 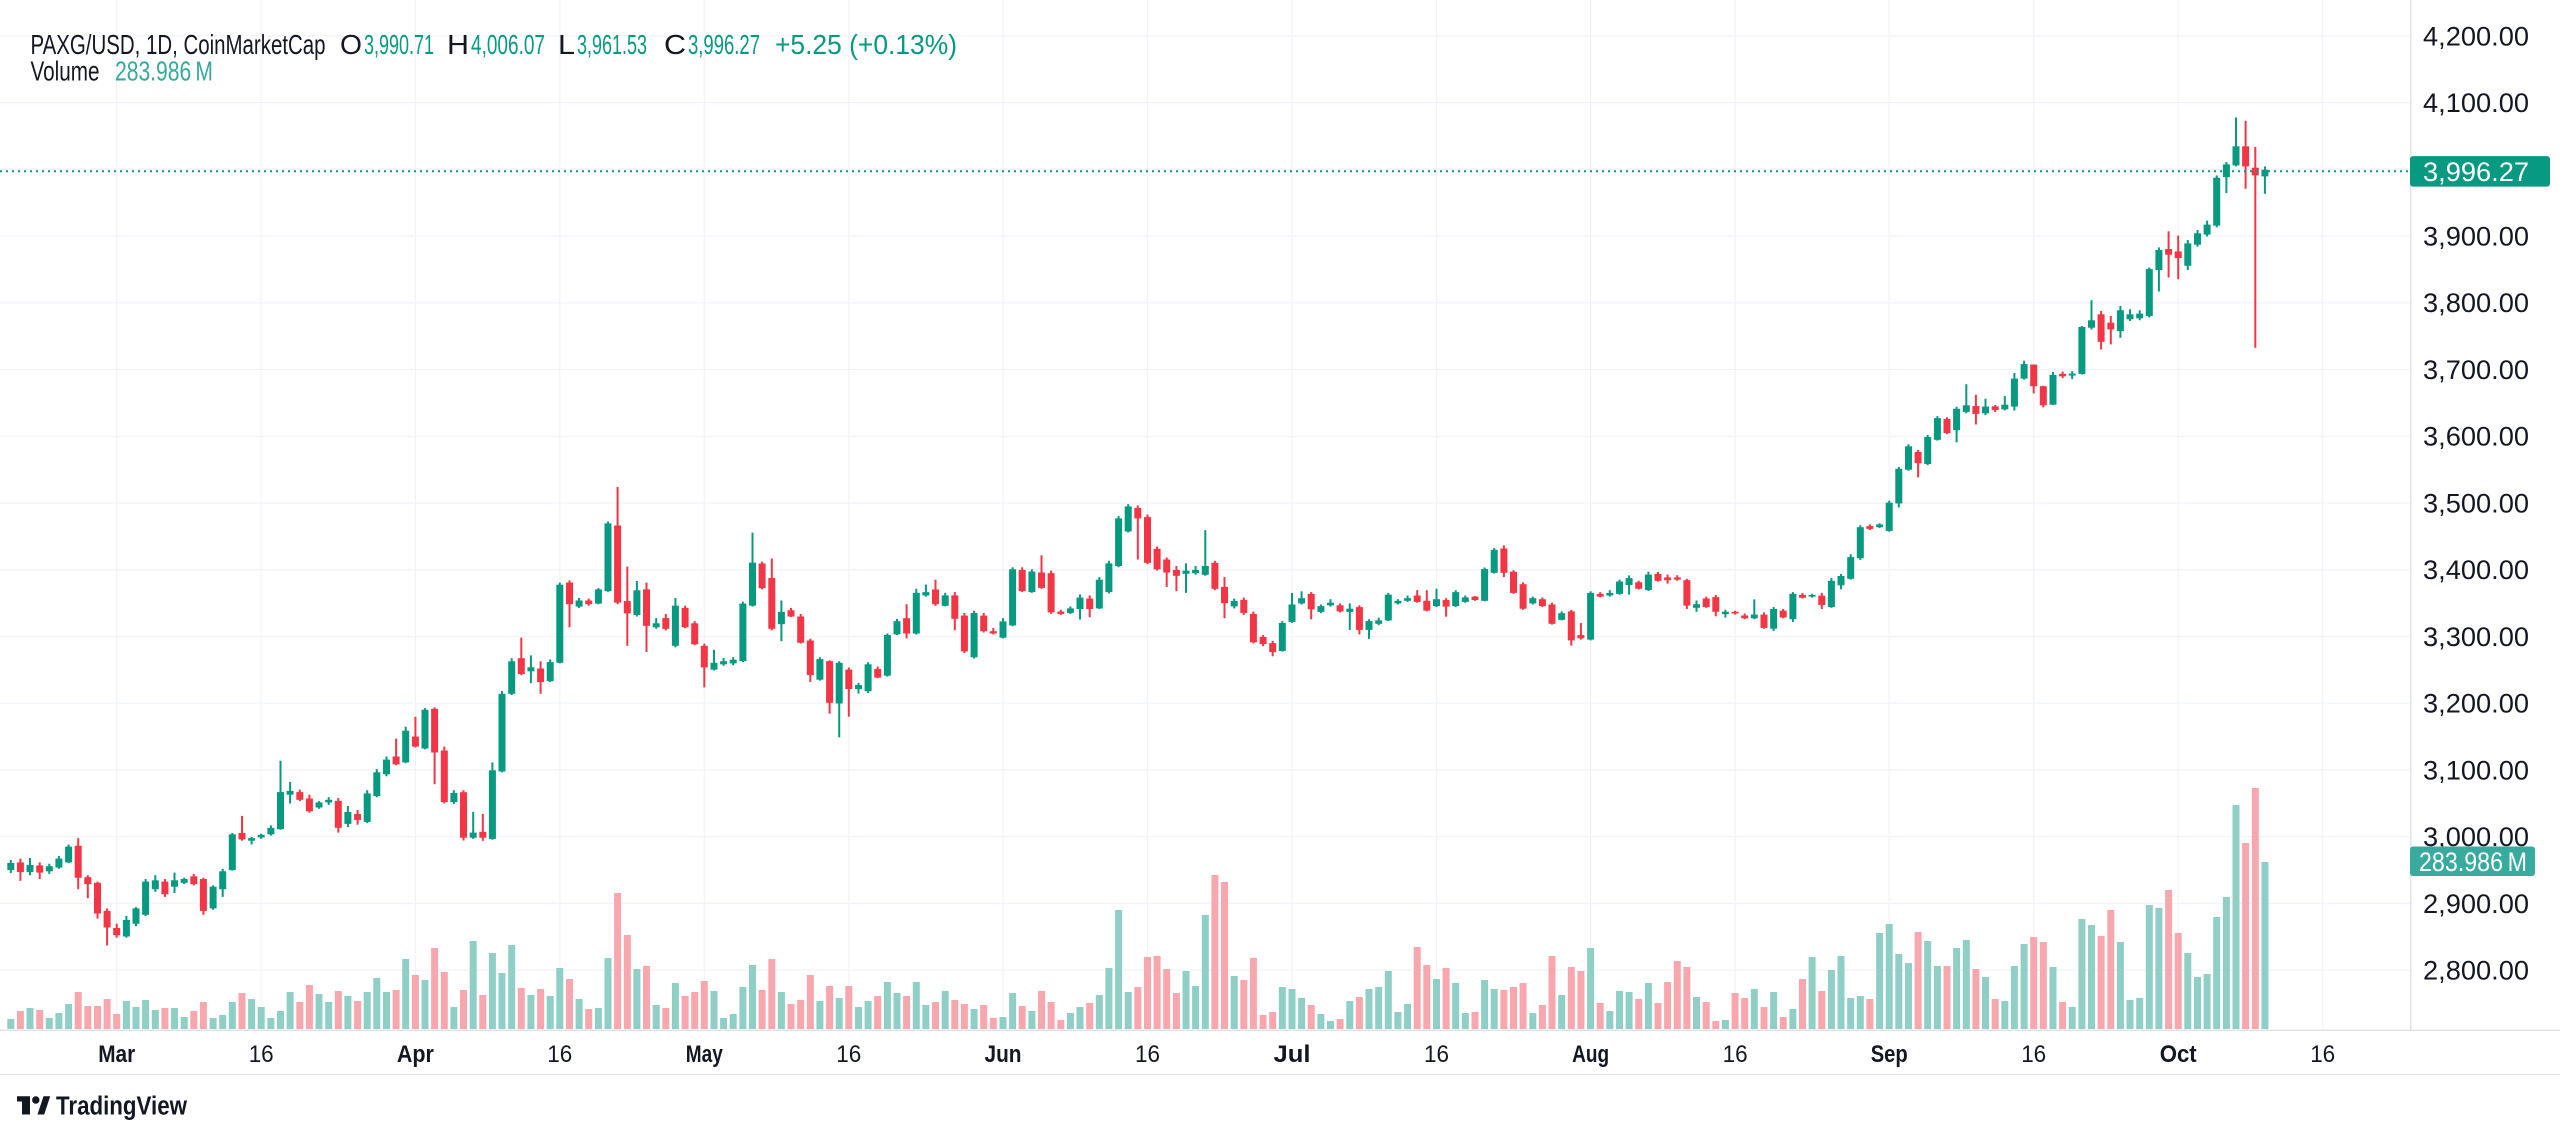 I want to click on svg-text: 2,900.00, so click(x=2476, y=904).